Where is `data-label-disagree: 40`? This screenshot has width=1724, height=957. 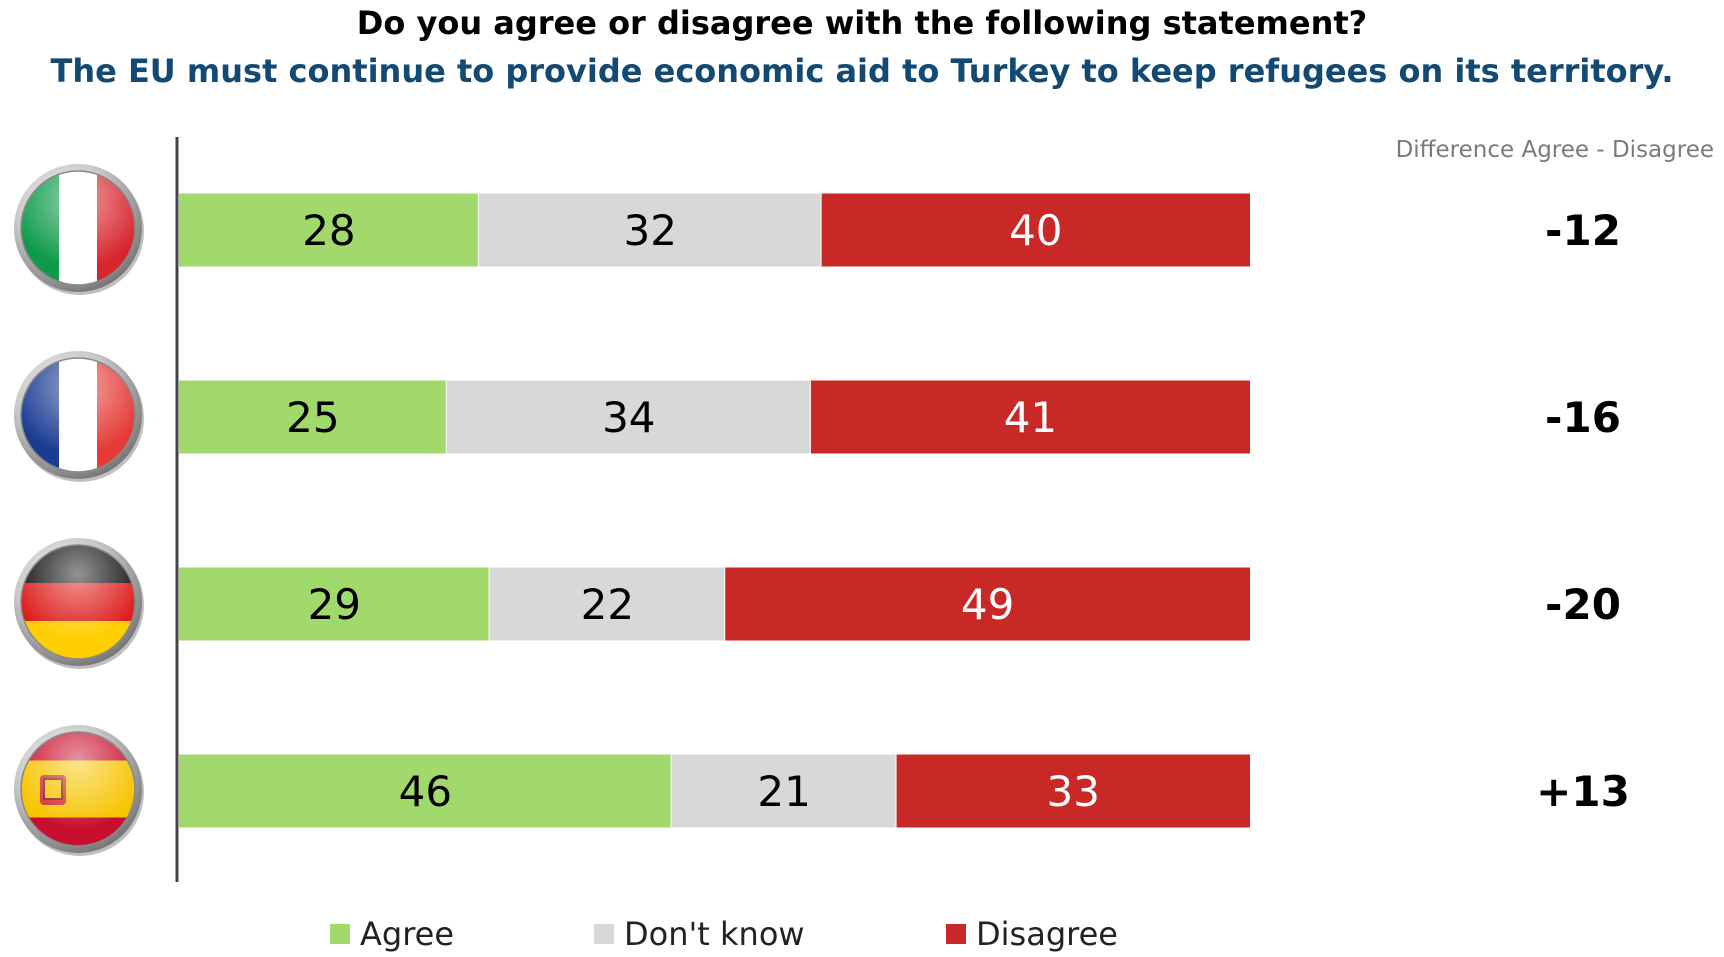 data-label-disagree: 40 is located at coordinates (1035, 230).